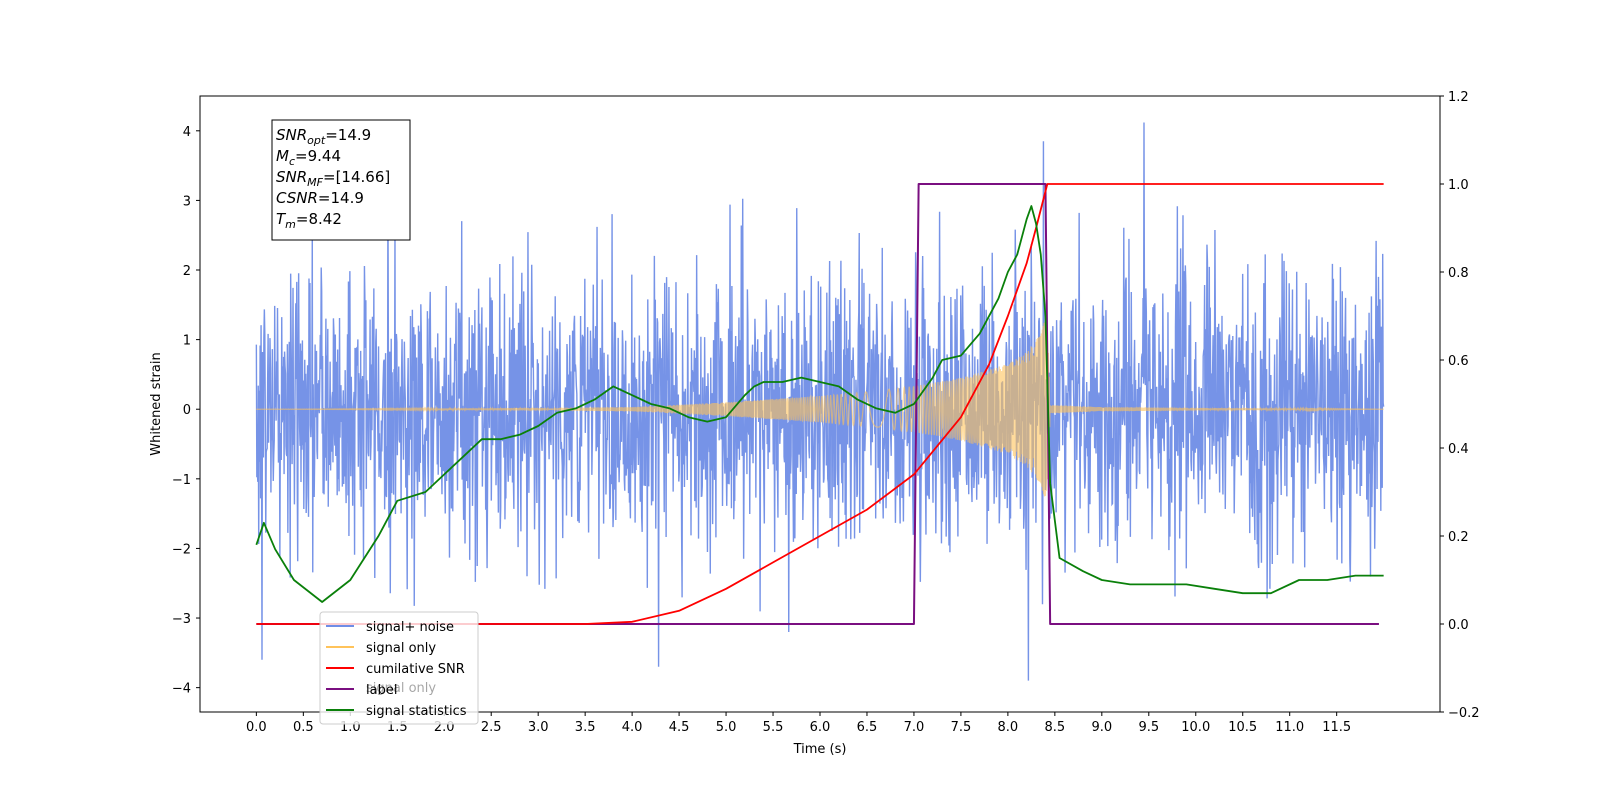 The height and width of the screenshot is (800, 1600). I want to click on annotation-line: SNRopt=14.9, so click(323, 136).